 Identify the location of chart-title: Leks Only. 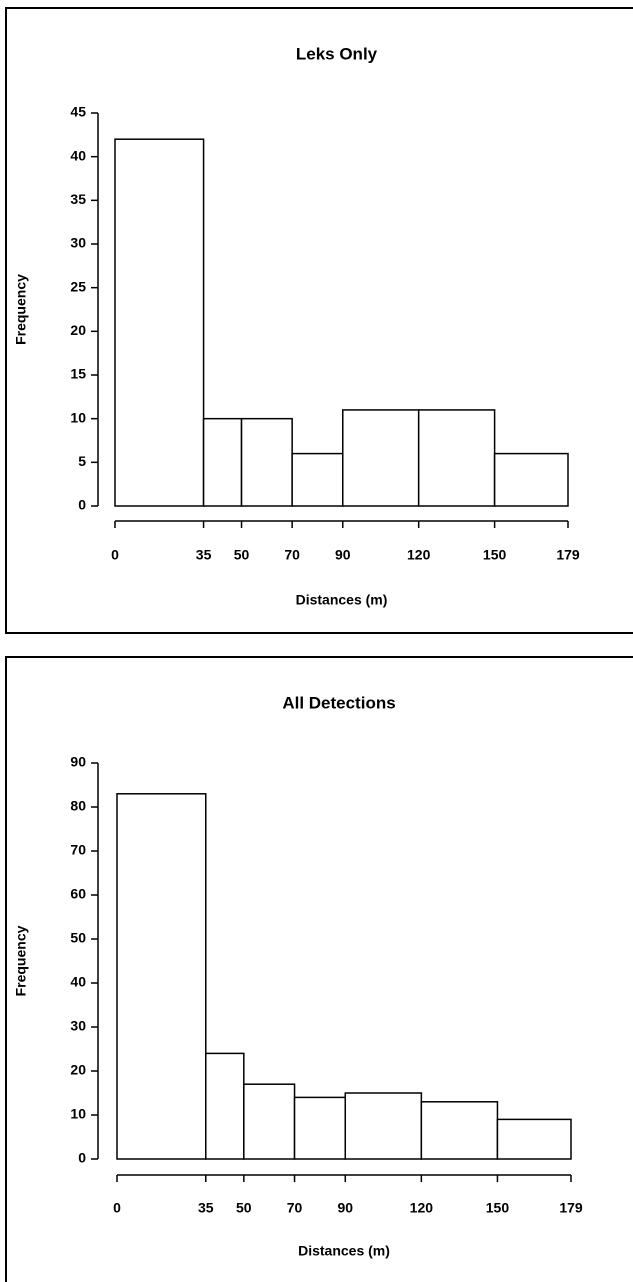
(337, 53).